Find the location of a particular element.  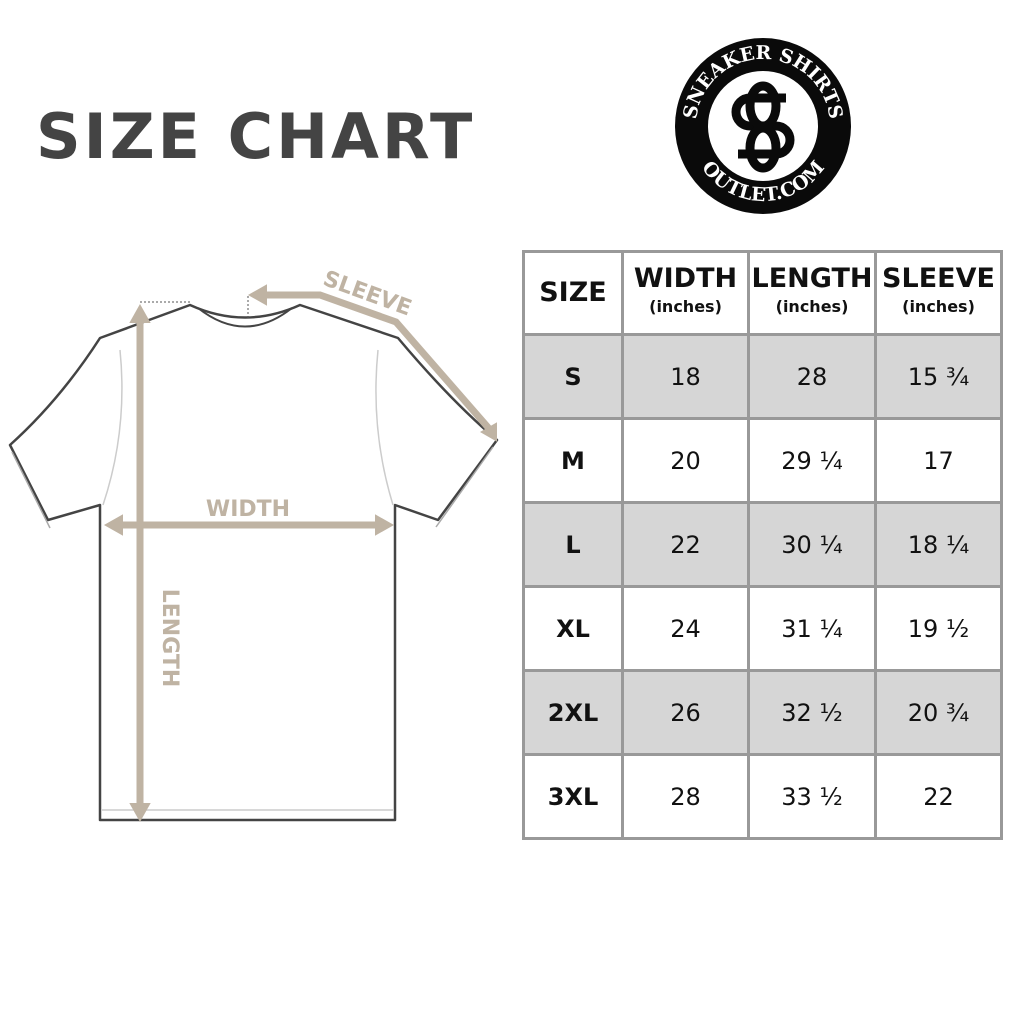

length-cell: 33 ½ is located at coordinates (812, 796).